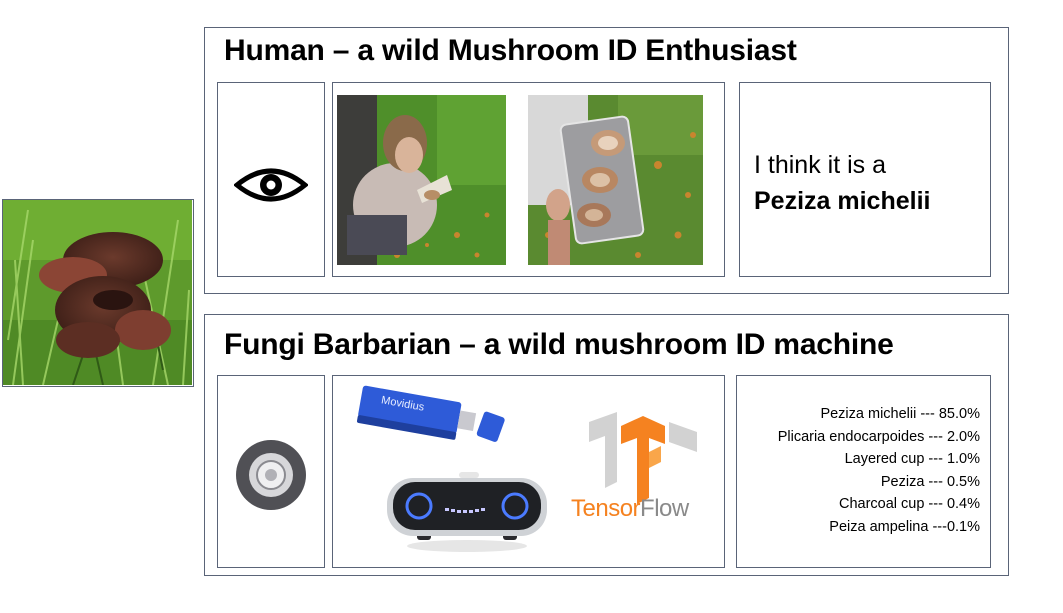 Image resolution: width=1063 pixels, height=613 pixels. What do you see at coordinates (421, 180) in the screenshot?
I see `woman-examining-mushrooms-photo` at bounding box center [421, 180].